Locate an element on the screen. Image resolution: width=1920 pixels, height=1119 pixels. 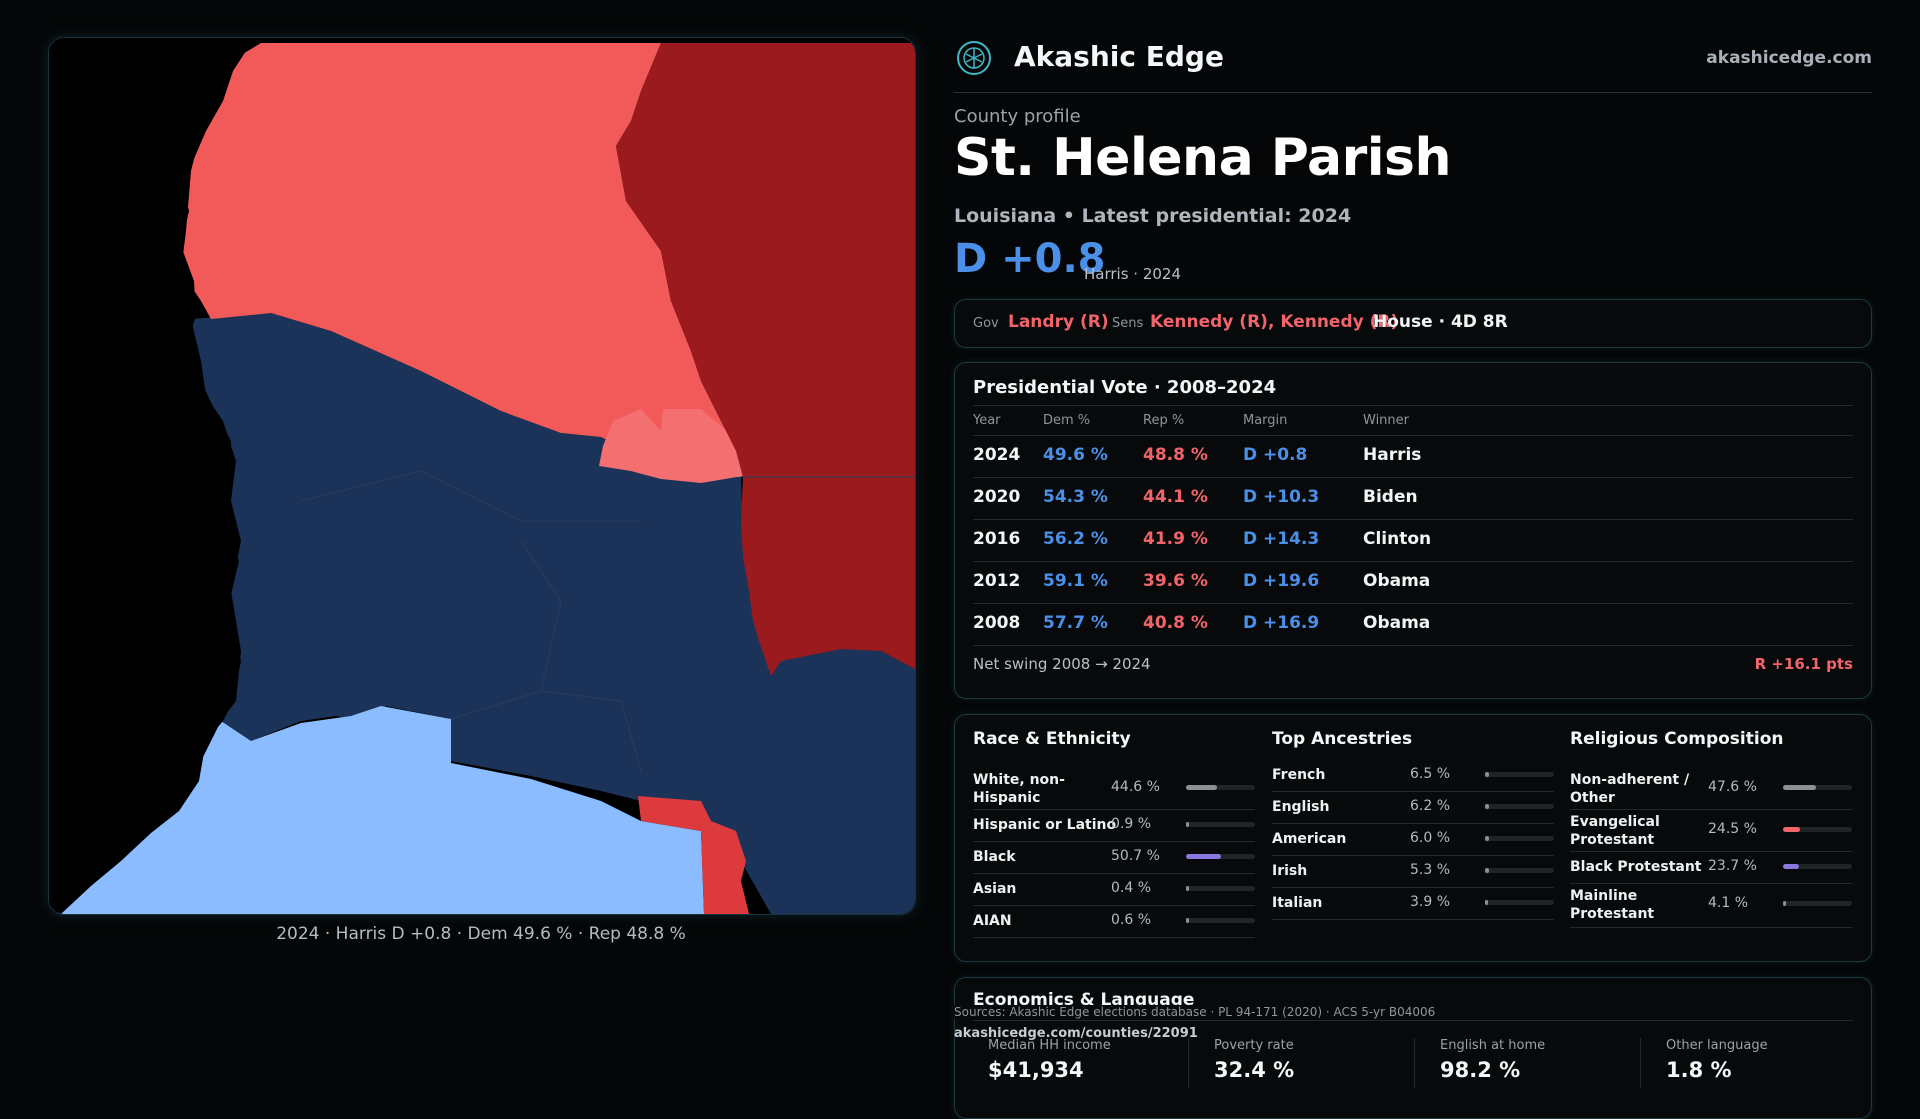
list-item: White, non-Hispanic 44.6 % is located at coordinates (1114, 788).